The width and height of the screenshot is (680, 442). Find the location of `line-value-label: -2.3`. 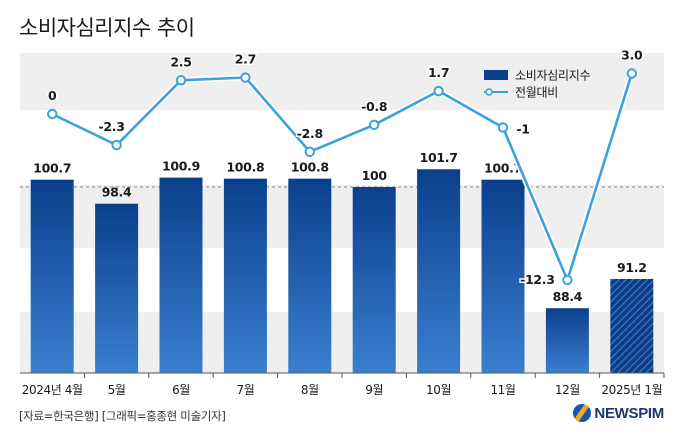

line-value-label: -2.3 is located at coordinates (112, 126).